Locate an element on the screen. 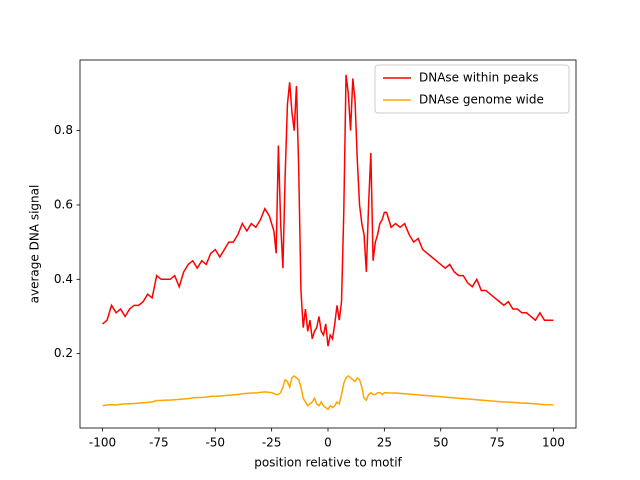  x-tick-label: 100 is located at coordinates (553, 443).